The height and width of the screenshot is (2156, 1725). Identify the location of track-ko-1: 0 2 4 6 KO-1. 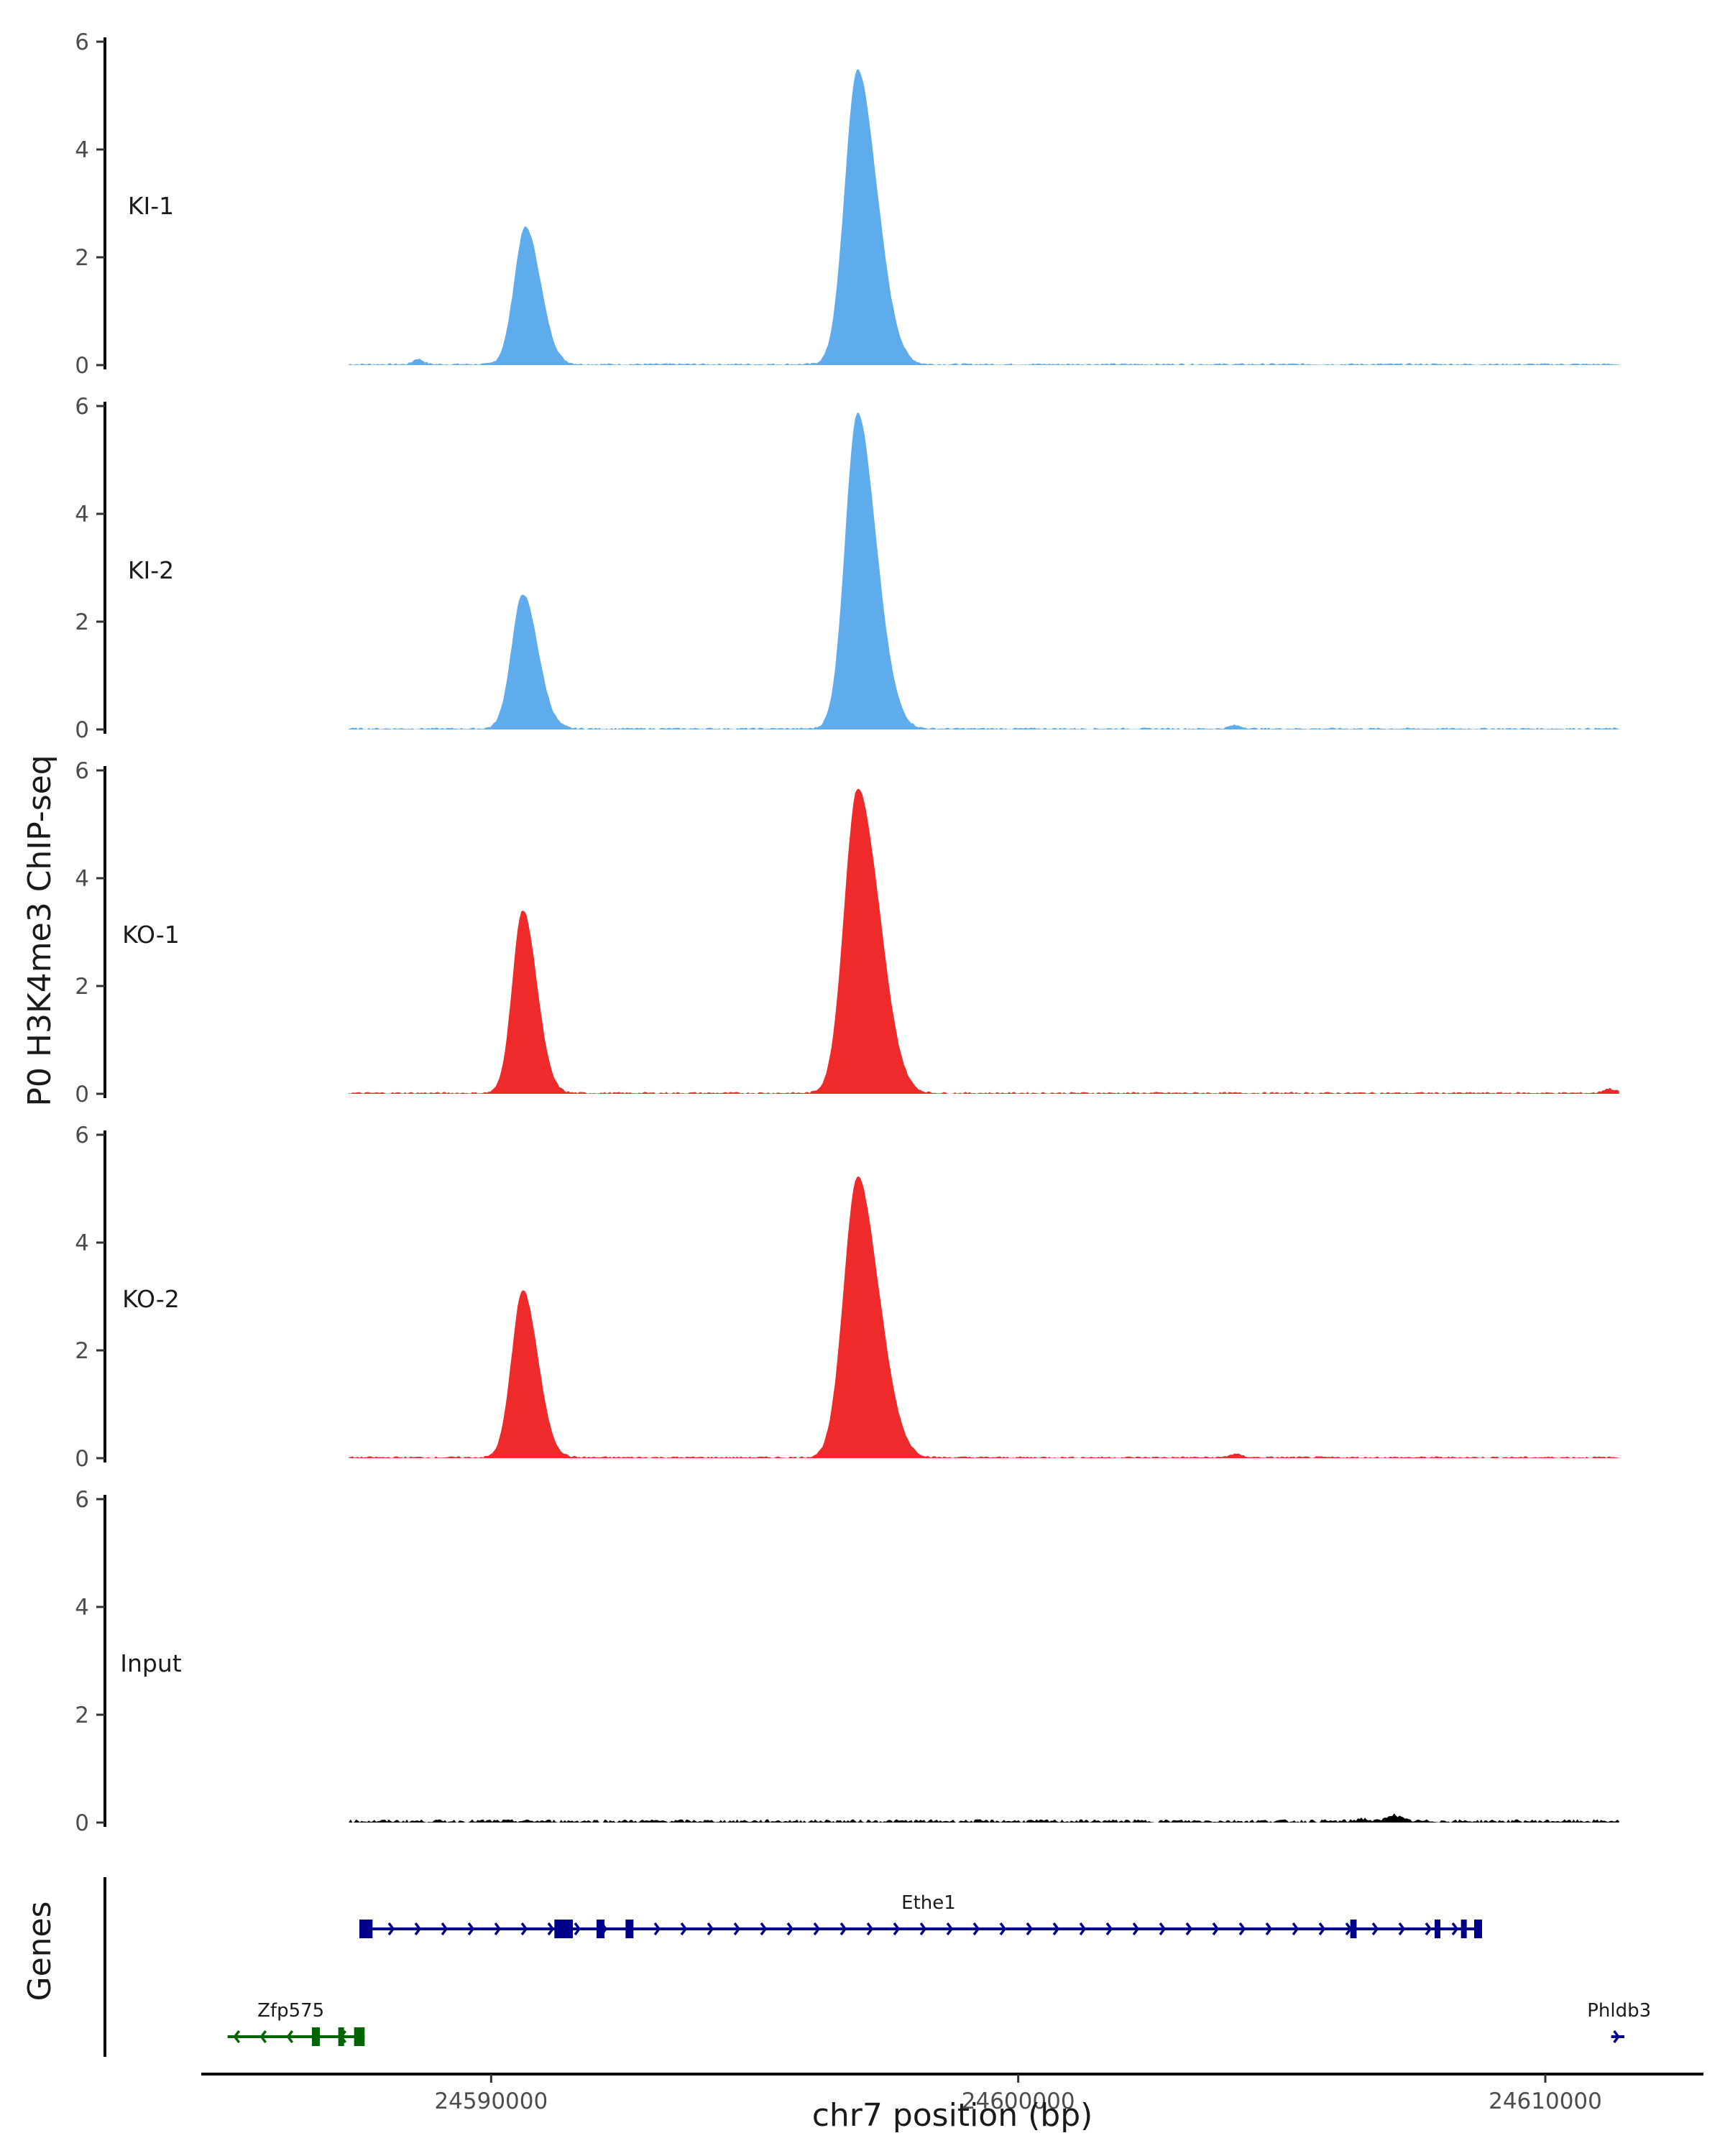
(847, 932).